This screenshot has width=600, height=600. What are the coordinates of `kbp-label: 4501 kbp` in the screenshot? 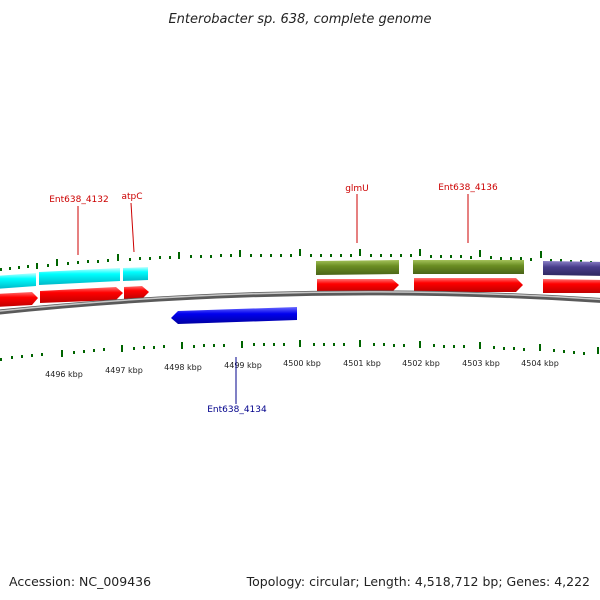 It's located at (362, 363).